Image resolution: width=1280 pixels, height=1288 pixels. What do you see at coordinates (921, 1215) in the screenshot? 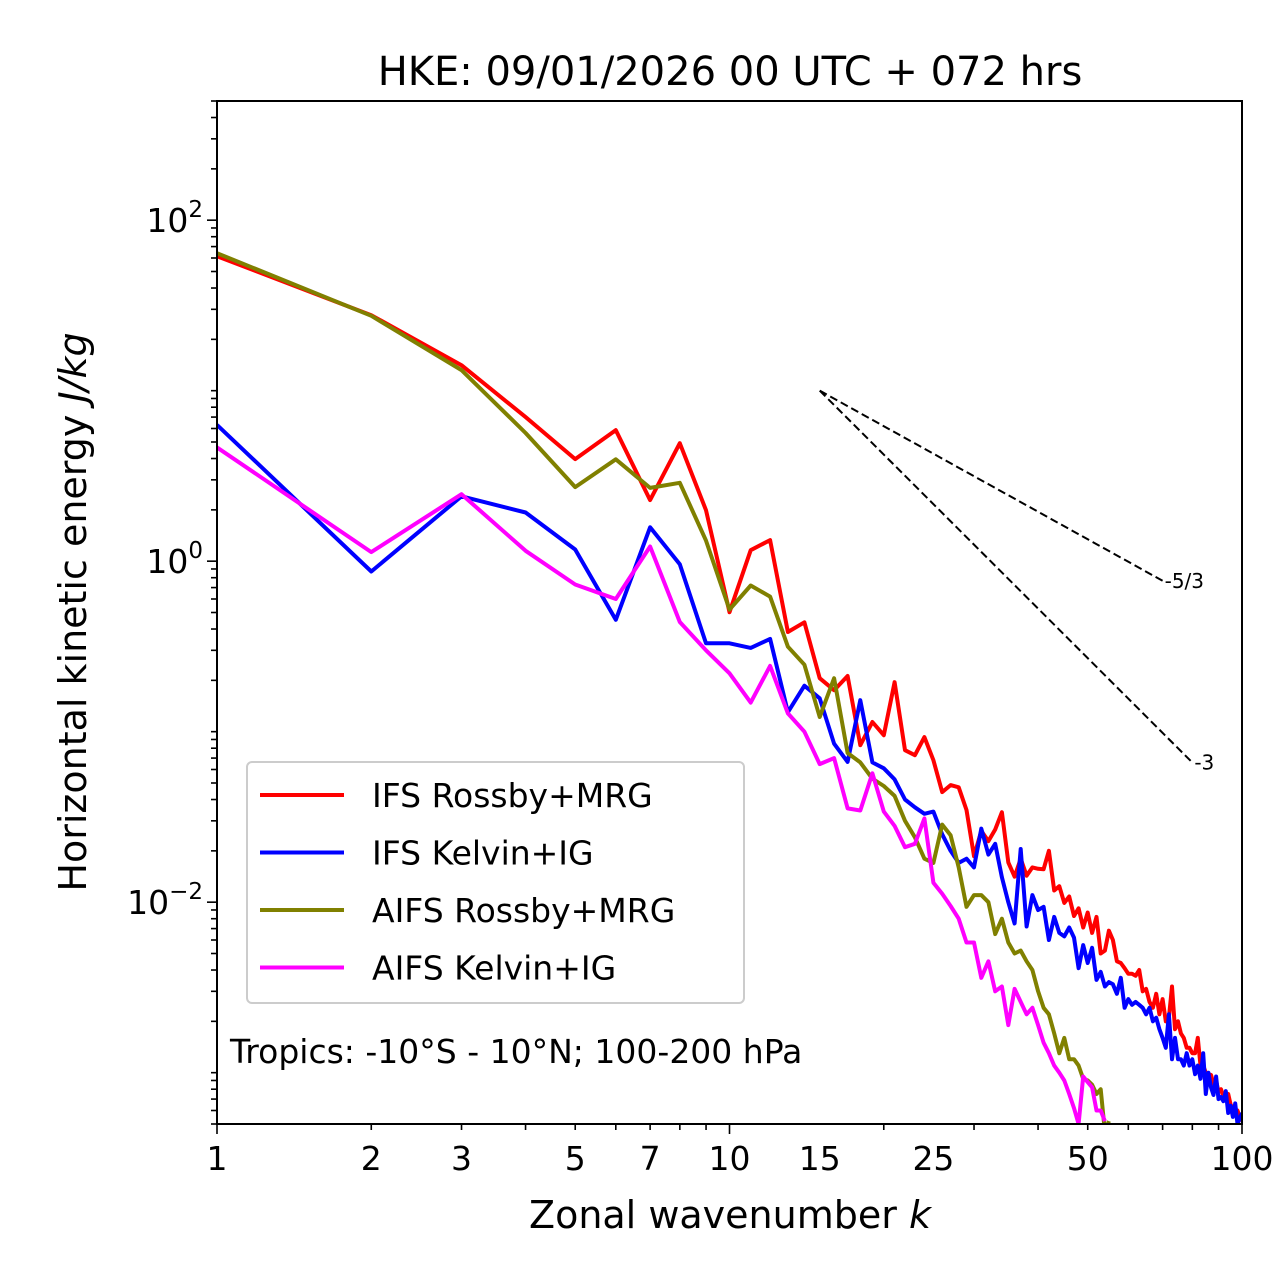
I see `x-axis-label-var: k` at bounding box center [921, 1215].